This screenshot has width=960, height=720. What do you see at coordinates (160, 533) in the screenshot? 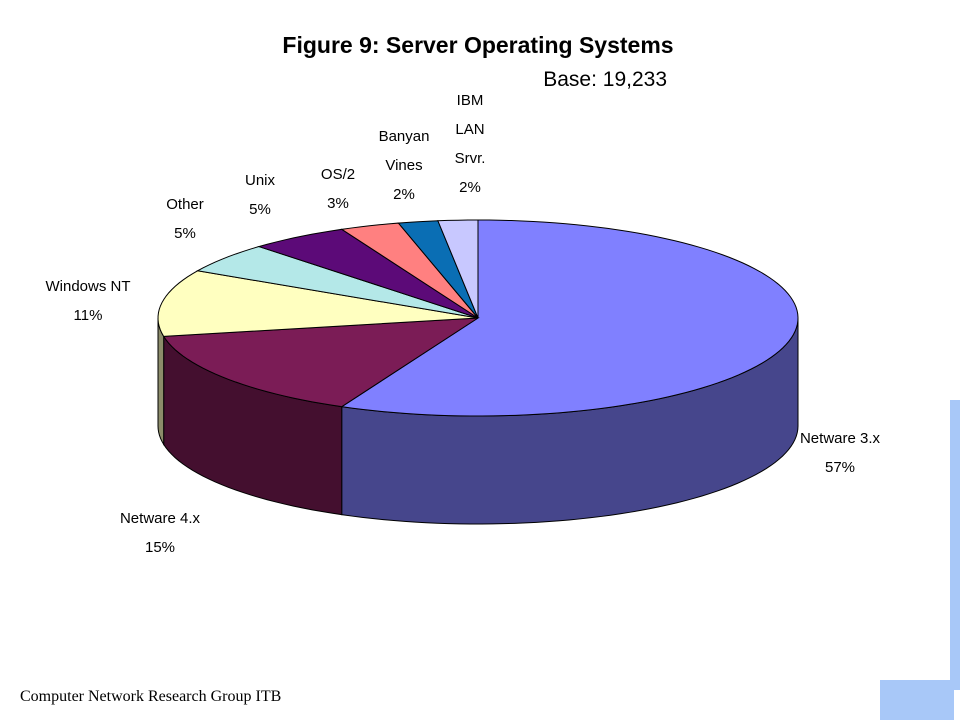
I see `slice-label: Netware 4.x 15%` at bounding box center [160, 533].